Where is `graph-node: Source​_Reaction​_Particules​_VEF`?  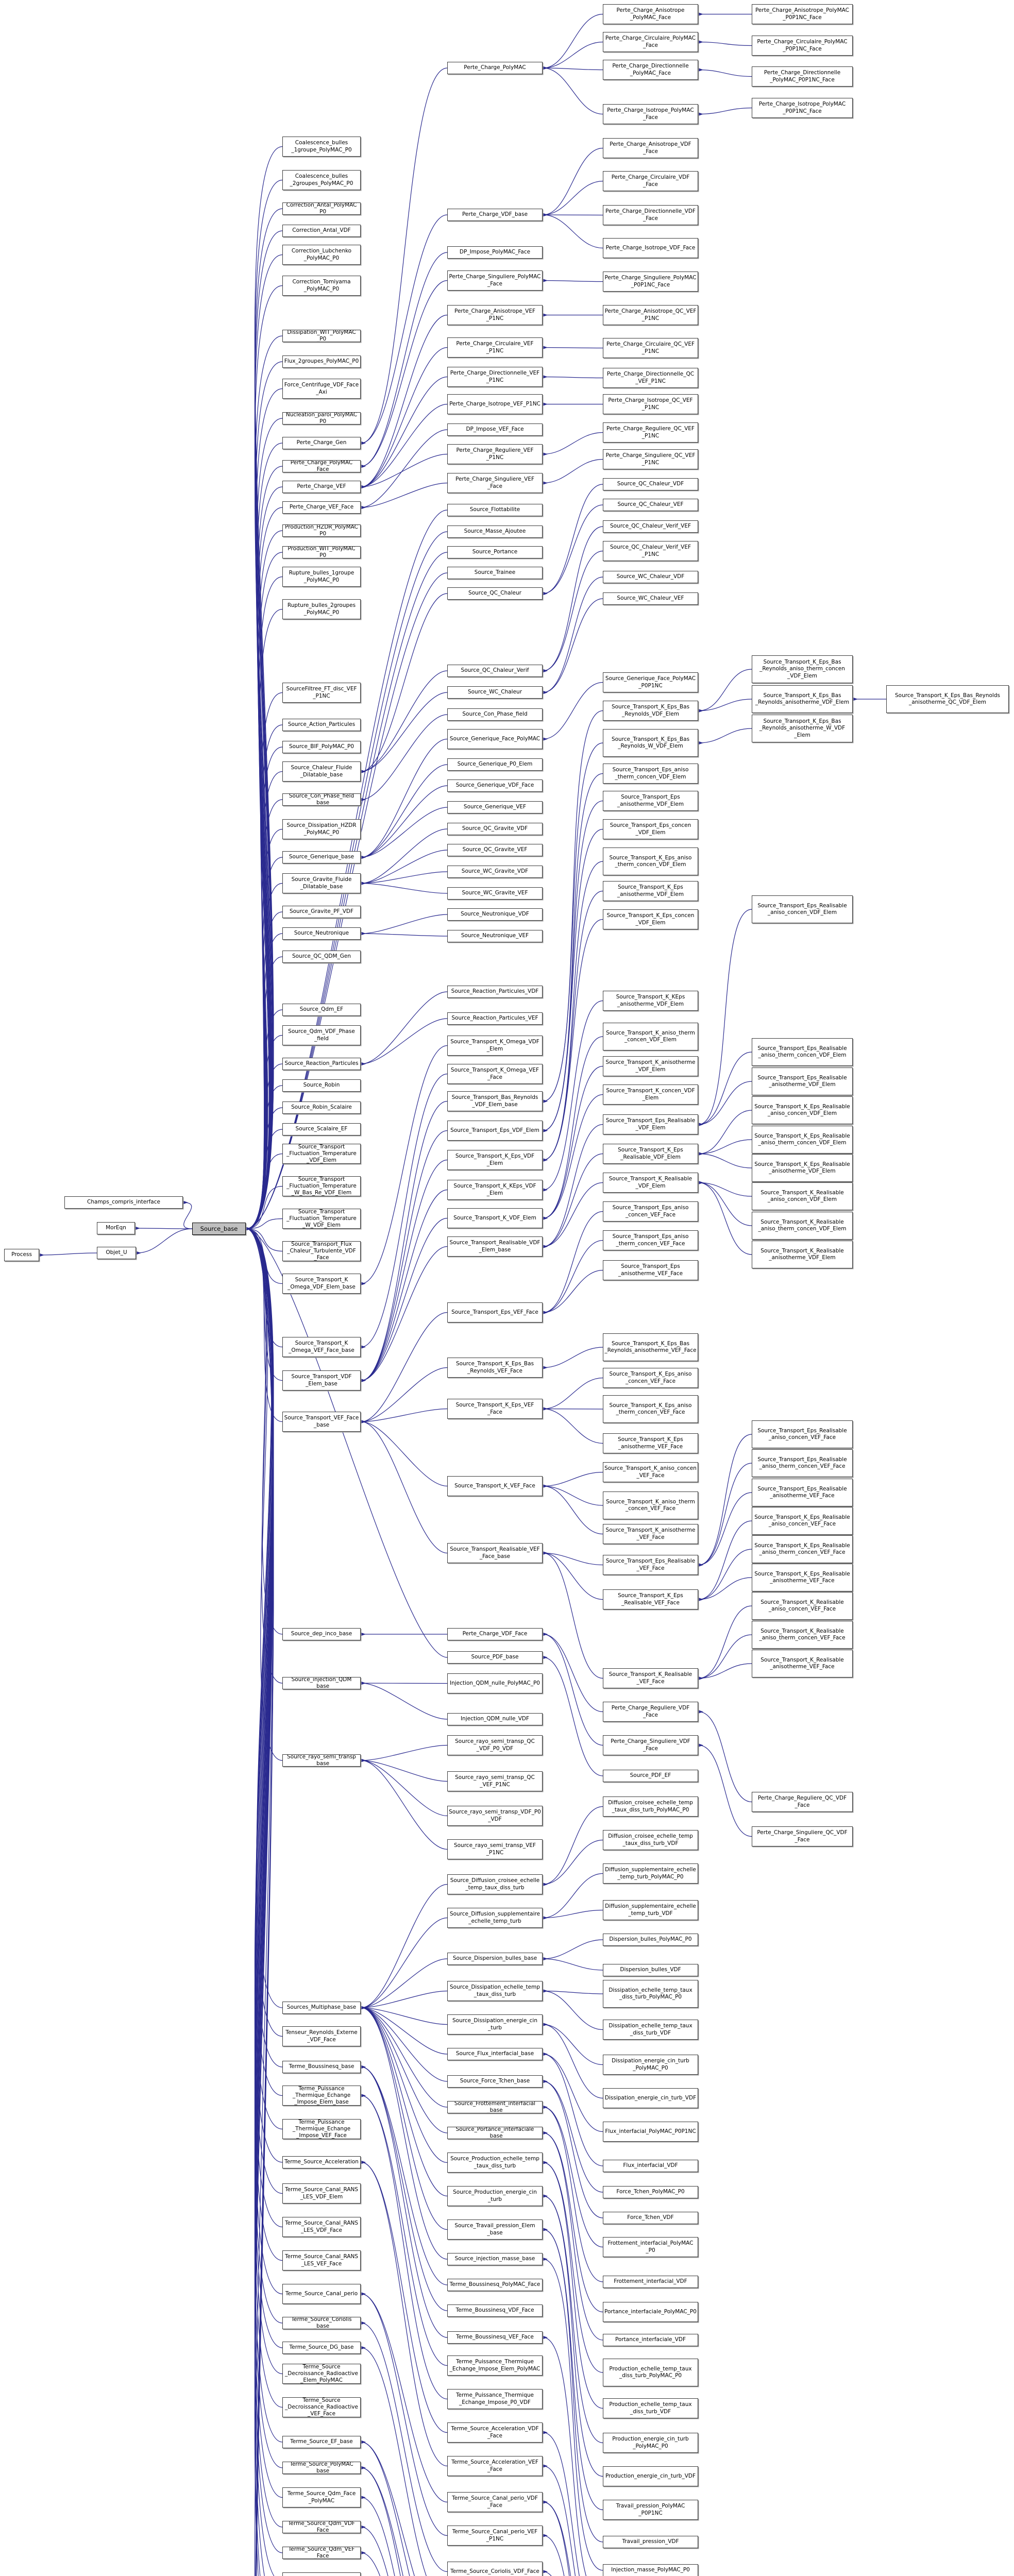 graph-node: Source​_Reaction​_Particules​_VEF is located at coordinates (495, 1018).